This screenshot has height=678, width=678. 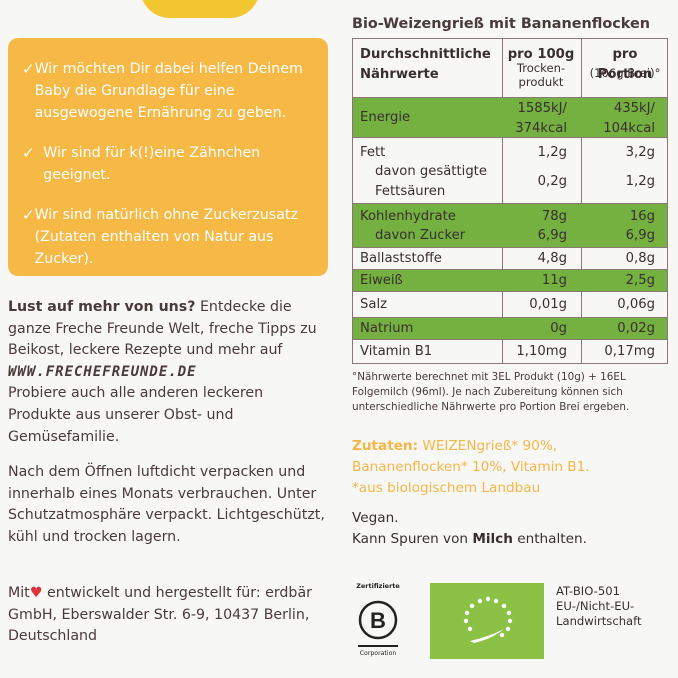 I want to click on eu-organic-text: AT-BIO-501 EU-/Nicht-EU- Landwirtschaft, so click(x=616, y=606).